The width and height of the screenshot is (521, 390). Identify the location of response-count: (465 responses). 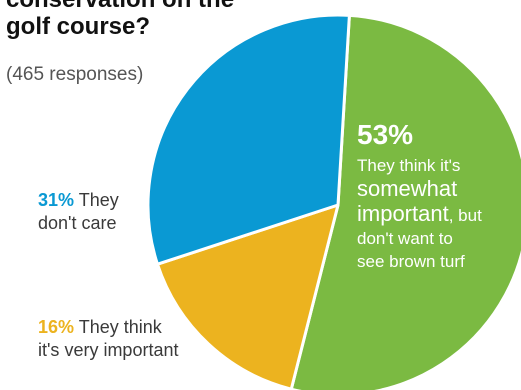
(75, 74).